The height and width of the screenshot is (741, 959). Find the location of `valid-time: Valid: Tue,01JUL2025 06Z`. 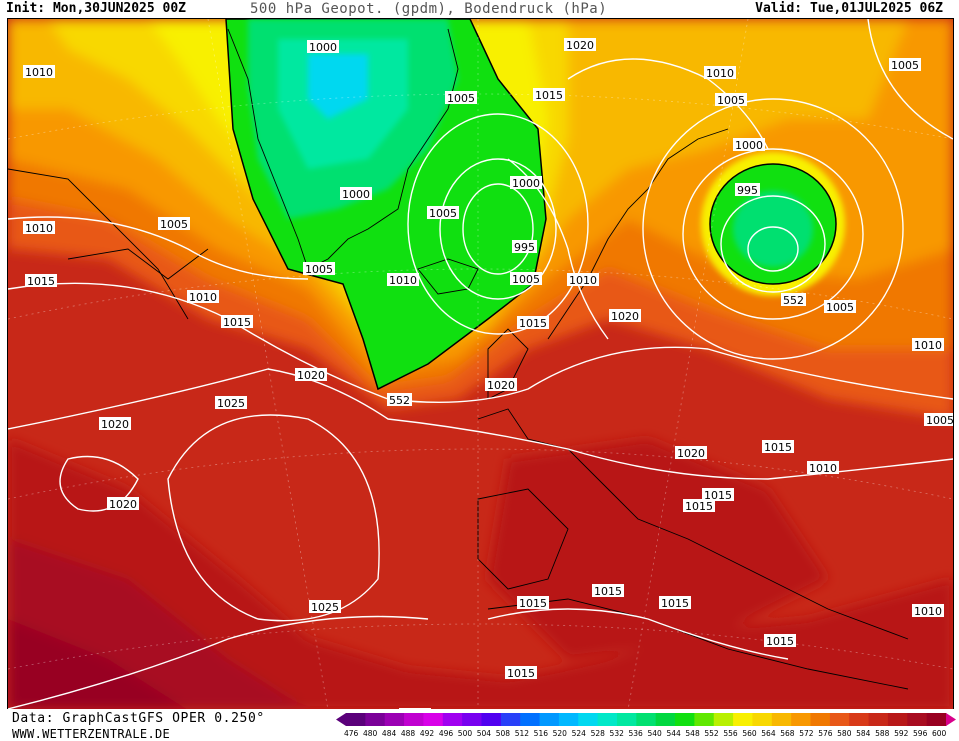

valid-time: Valid: Tue,01JUL2025 06Z is located at coordinates (849, 8).